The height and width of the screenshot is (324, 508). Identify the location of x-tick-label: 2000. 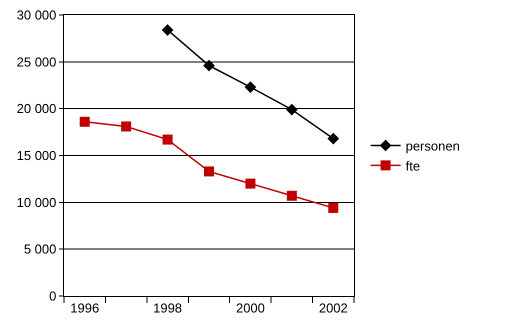
(250, 308).